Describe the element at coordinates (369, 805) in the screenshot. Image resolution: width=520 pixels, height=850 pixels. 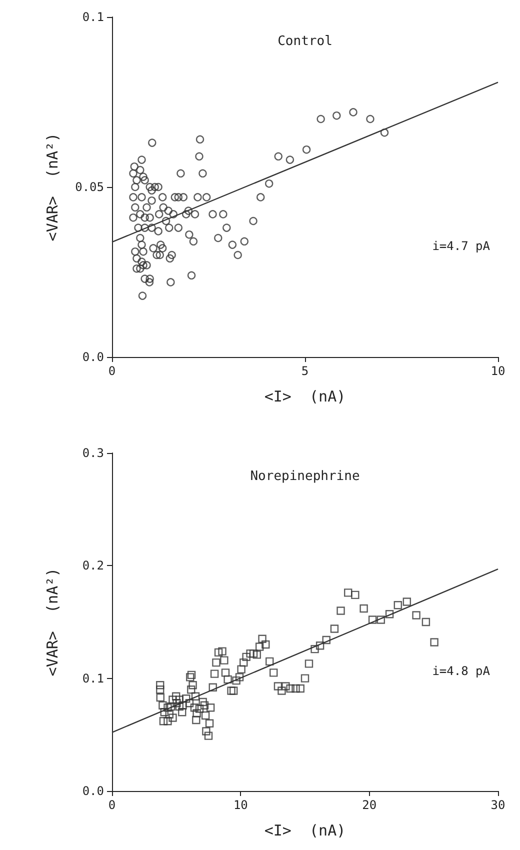
I see `x-tick-label: 20` at that location.